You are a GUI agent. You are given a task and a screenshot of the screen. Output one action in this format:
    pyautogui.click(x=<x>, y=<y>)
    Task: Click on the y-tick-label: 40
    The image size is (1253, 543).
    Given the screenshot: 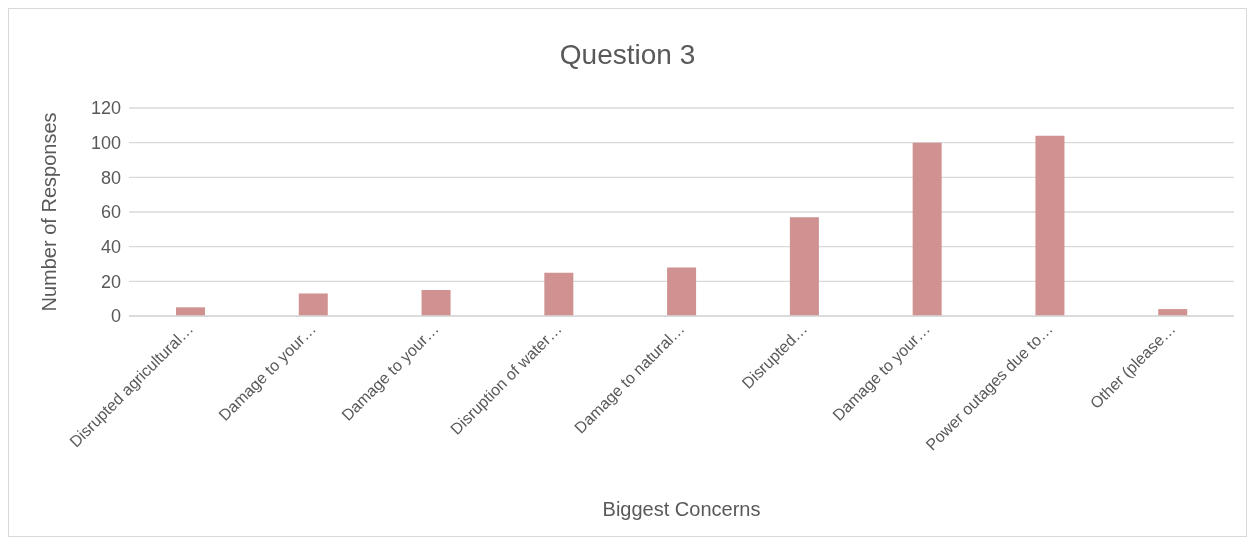 What is the action you would take?
    pyautogui.click(x=110, y=247)
    